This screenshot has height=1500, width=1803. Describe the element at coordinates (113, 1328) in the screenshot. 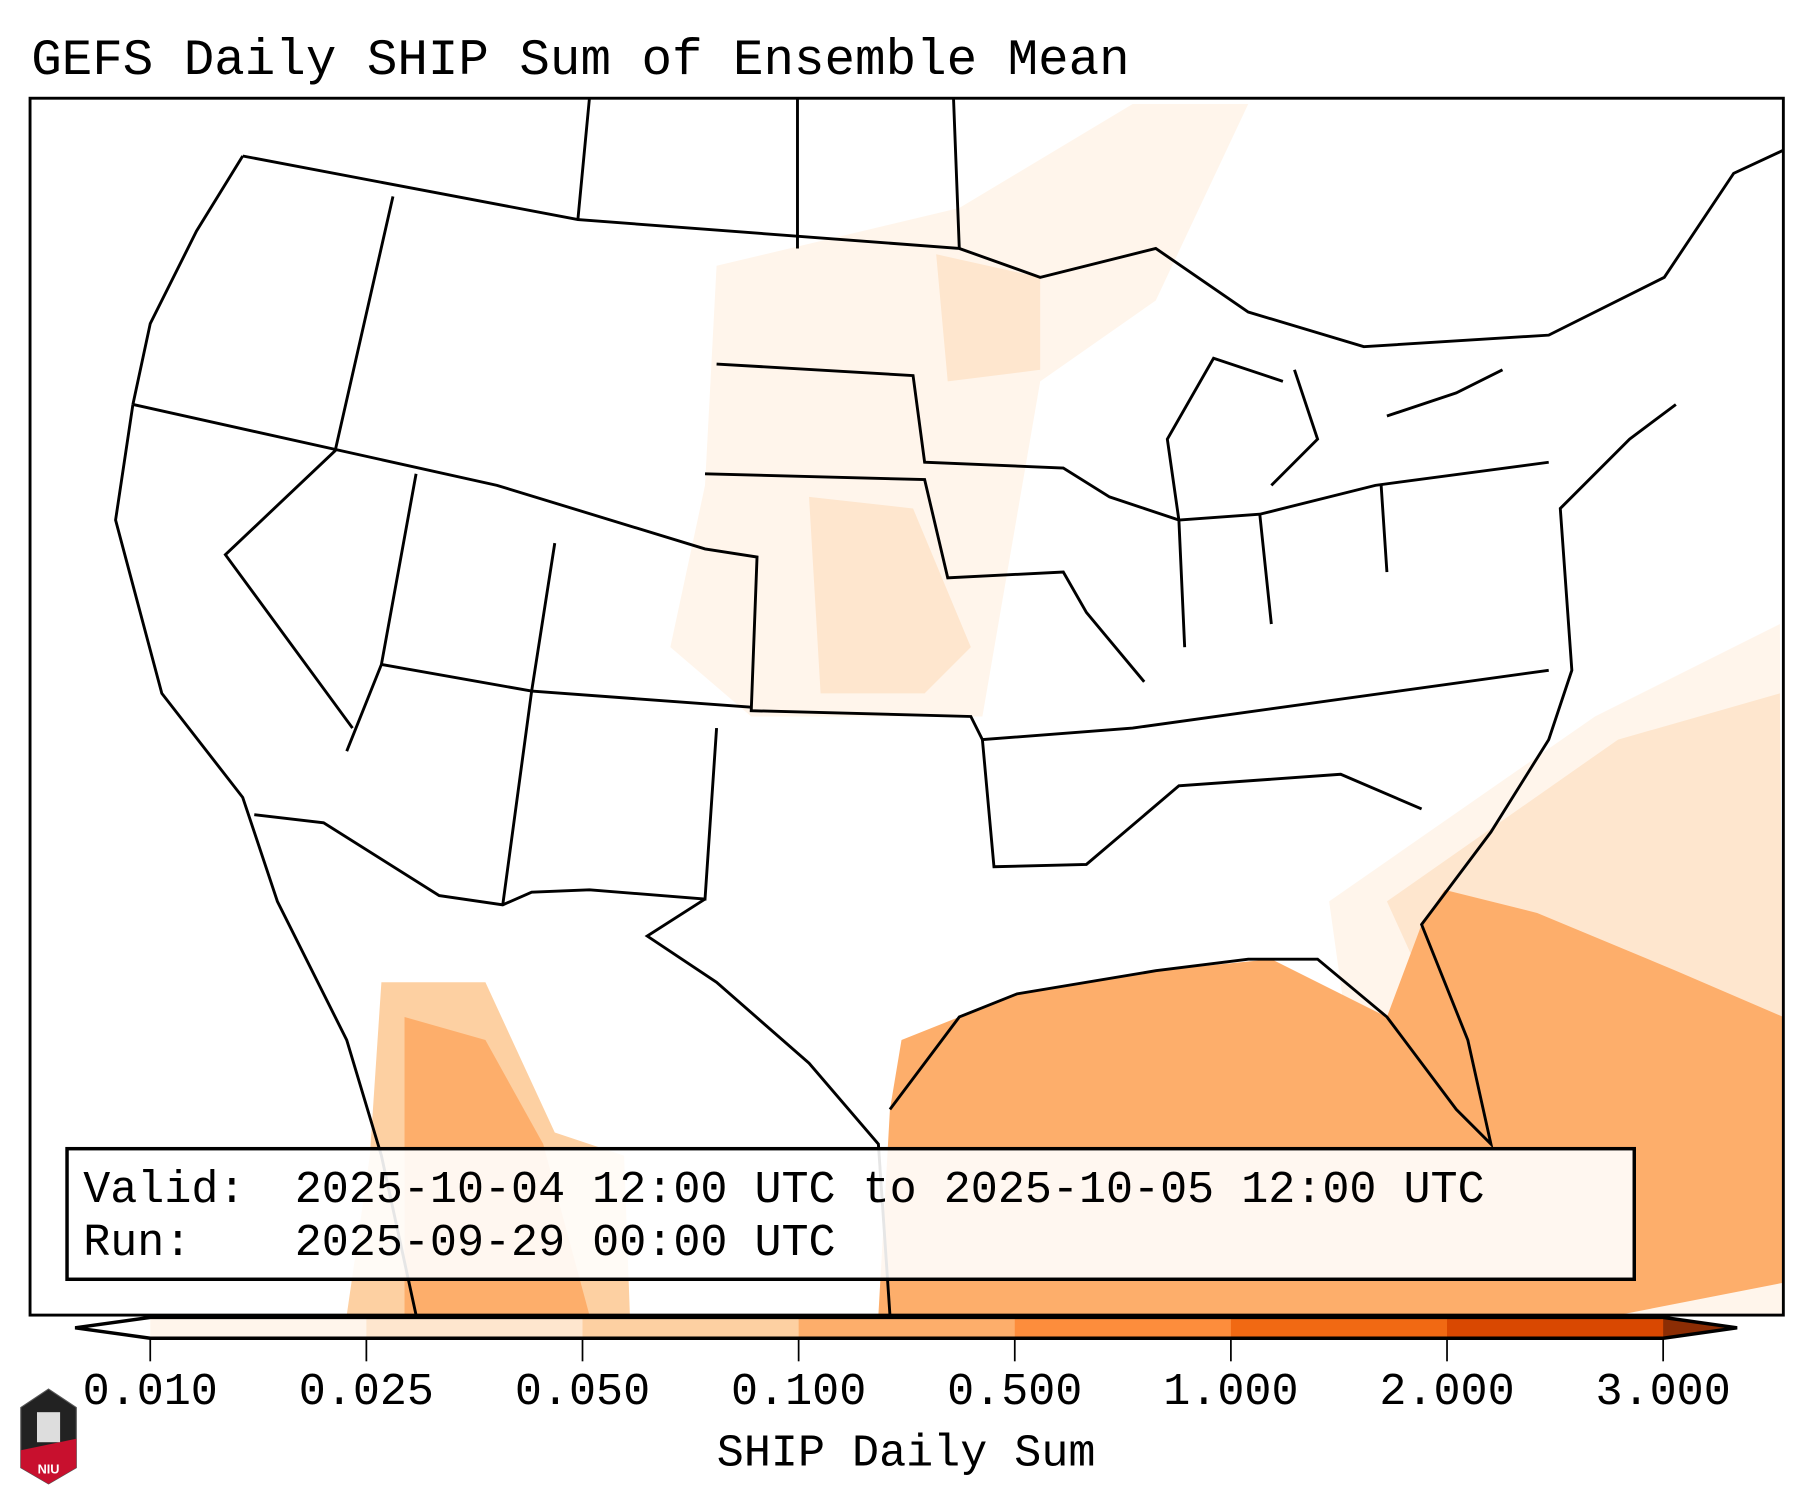

I see `colorbar-under-triangle` at that location.